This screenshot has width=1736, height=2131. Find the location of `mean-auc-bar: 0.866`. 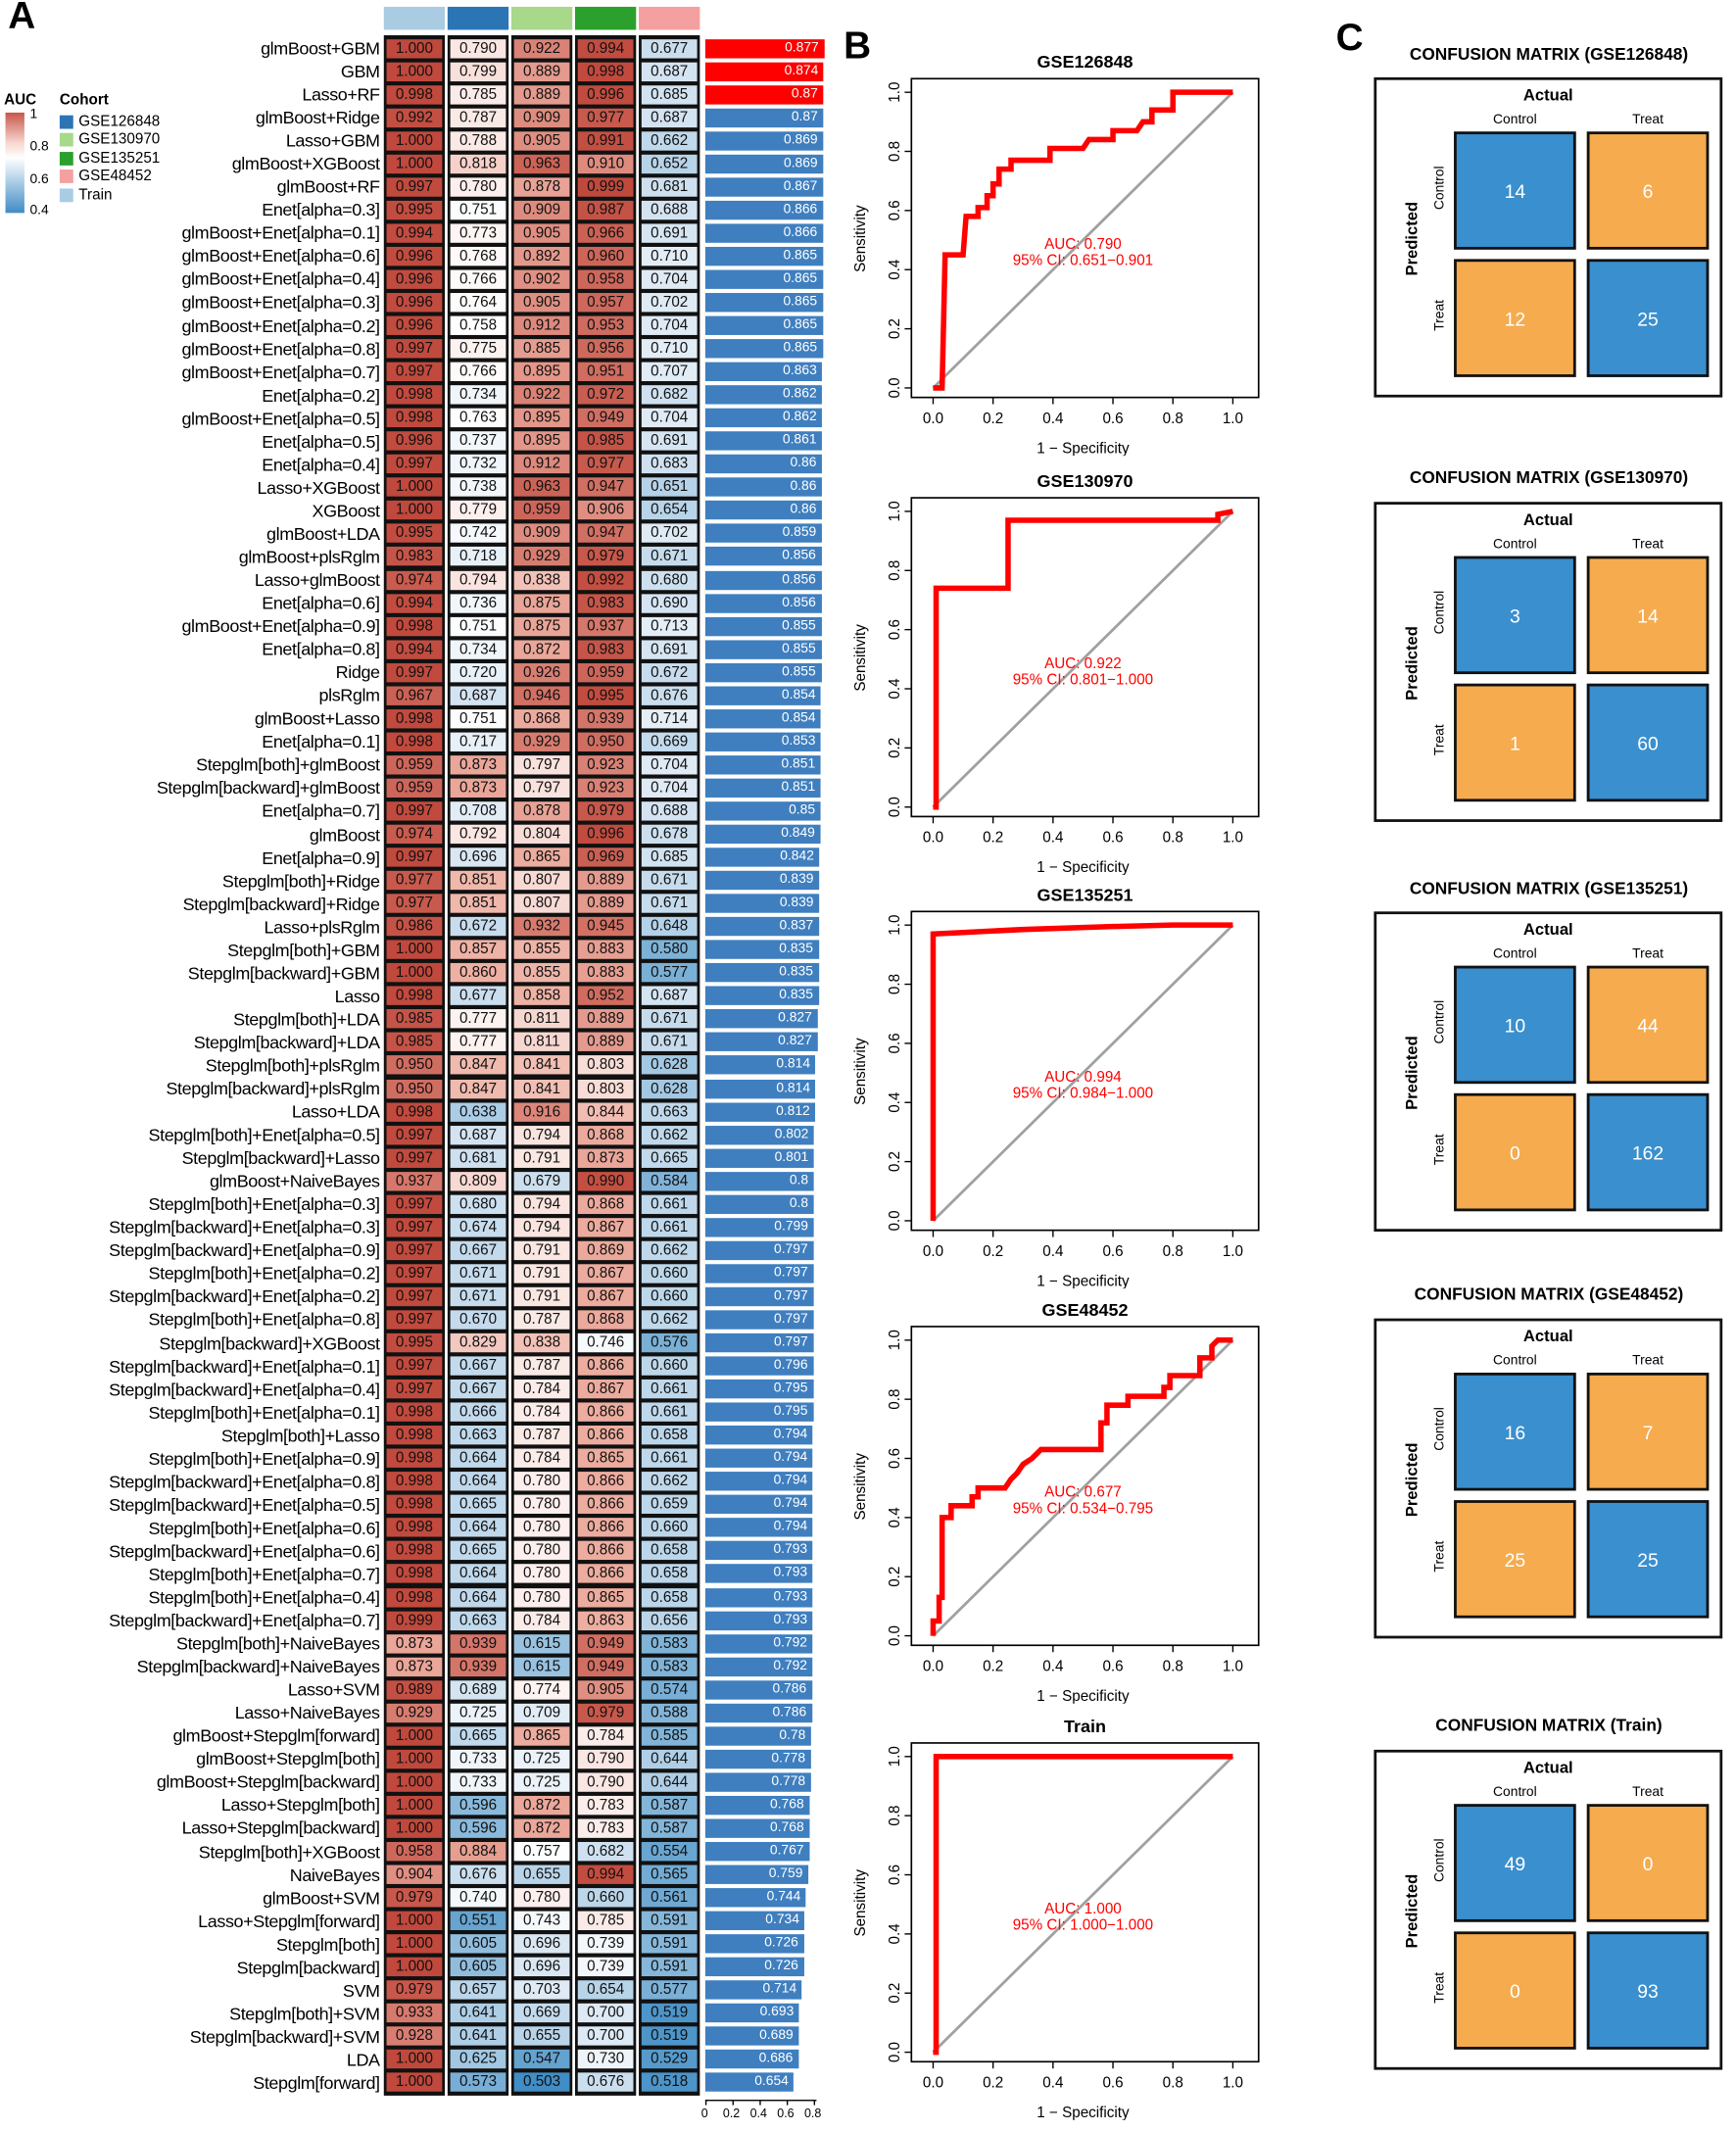

mean-auc-bar: 0.866 is located at coordinates (763, 233).